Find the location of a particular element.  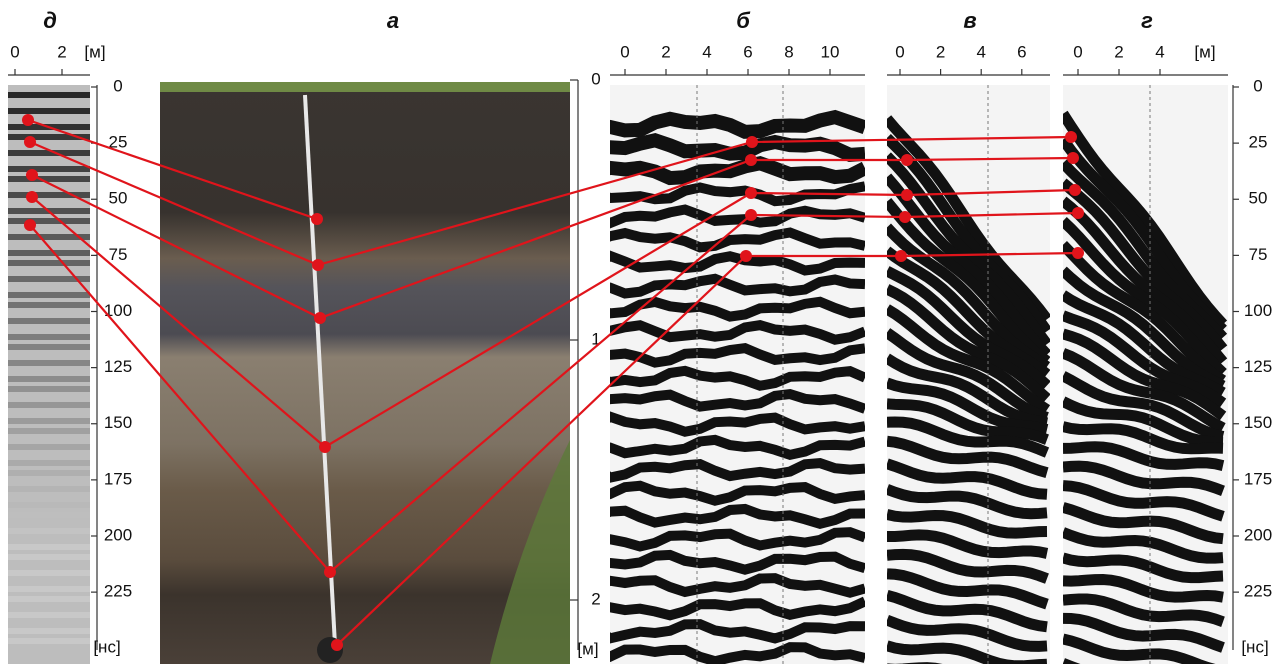

panel-label: в is located at coordinates (969, 20).